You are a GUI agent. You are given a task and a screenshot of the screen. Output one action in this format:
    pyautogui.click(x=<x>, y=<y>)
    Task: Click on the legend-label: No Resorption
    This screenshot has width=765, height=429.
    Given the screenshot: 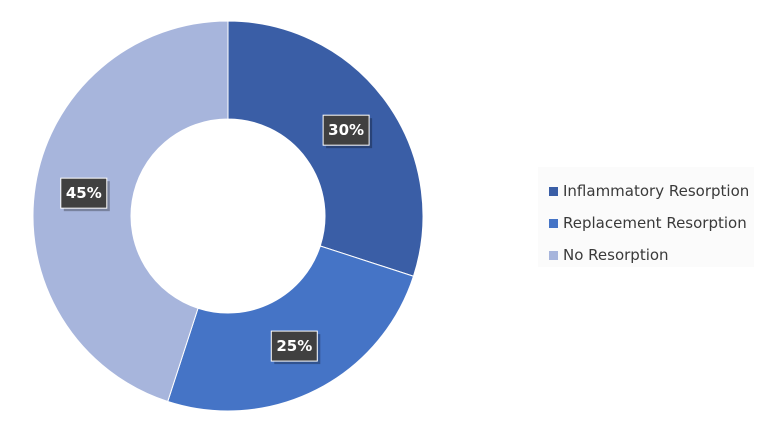 What is the action you would take?
    pyautogui.click(x=616, y=255)
    